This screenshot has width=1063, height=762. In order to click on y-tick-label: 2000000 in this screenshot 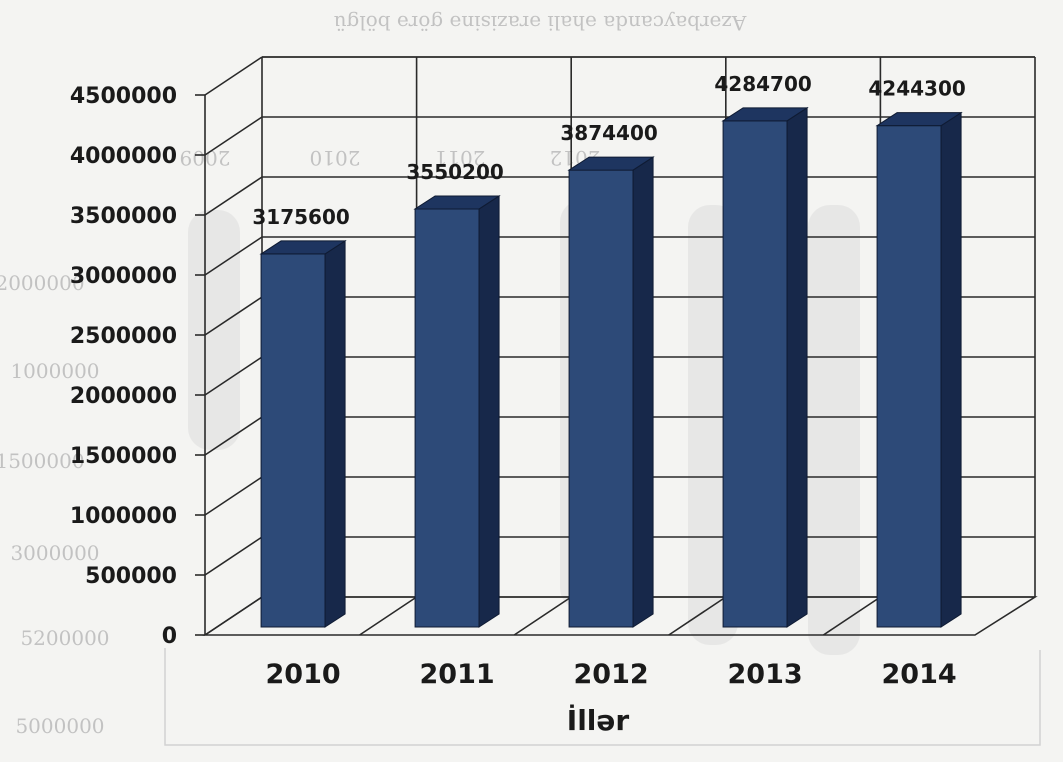, I will do `click(123, 396)`.